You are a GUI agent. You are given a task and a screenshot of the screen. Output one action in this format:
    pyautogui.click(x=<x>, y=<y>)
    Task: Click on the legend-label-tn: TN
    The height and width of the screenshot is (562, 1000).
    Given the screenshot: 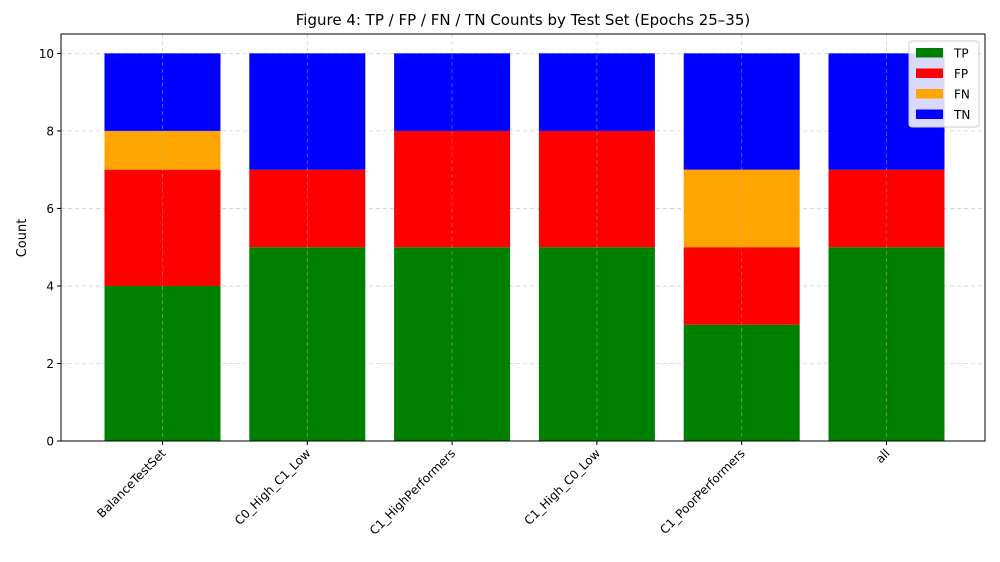 What is the action you would take?
    pyautogui.click(x=961, y=115)
    